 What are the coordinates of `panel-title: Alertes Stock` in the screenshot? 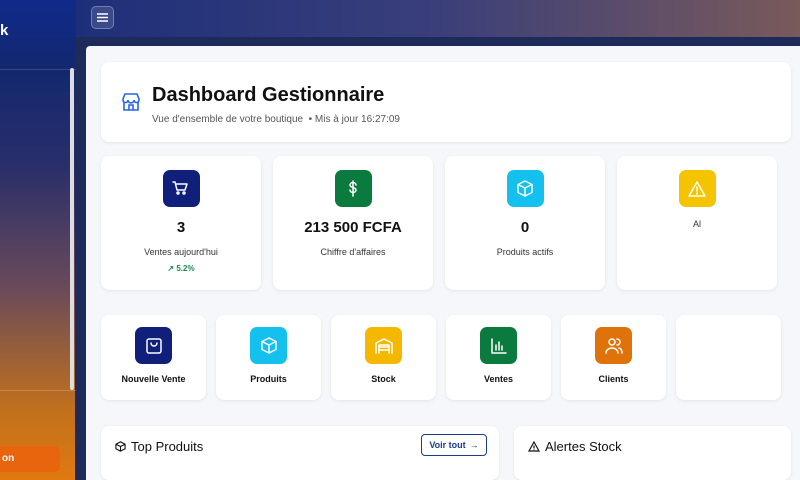 It's located at (575, 446).